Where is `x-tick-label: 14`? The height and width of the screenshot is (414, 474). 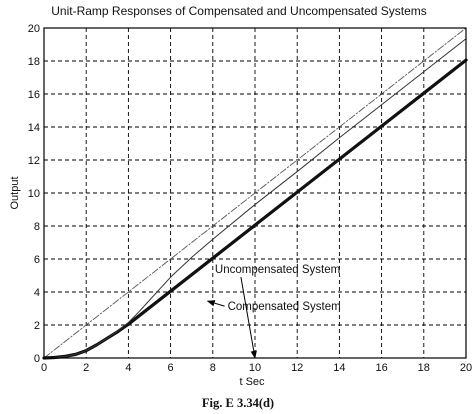 x-tick-label: 14 is located at coordinates (339, 368).